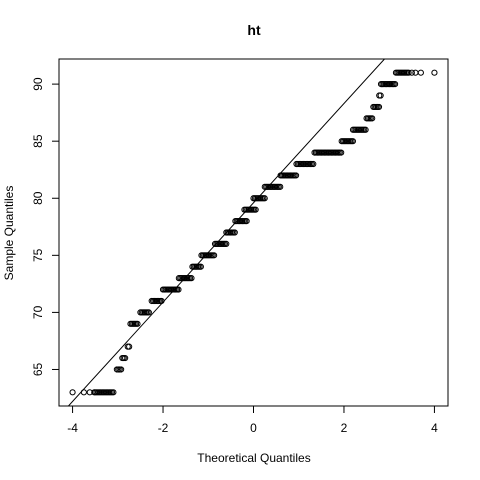 This screenshot has height=480, width=480. I want to click on y-tick-label: 80, so click(38, 198).